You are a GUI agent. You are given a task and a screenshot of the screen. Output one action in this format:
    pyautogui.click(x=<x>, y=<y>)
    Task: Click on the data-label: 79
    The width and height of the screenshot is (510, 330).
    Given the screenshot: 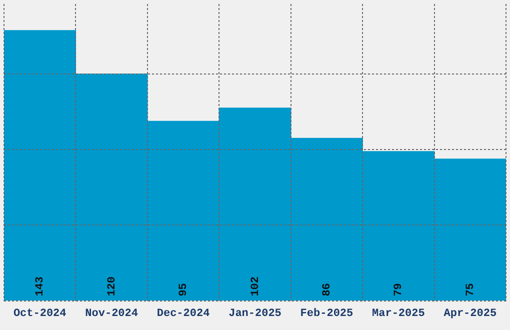 What is the action you would take?
    pyautogui.click(x=399, y=289)
    